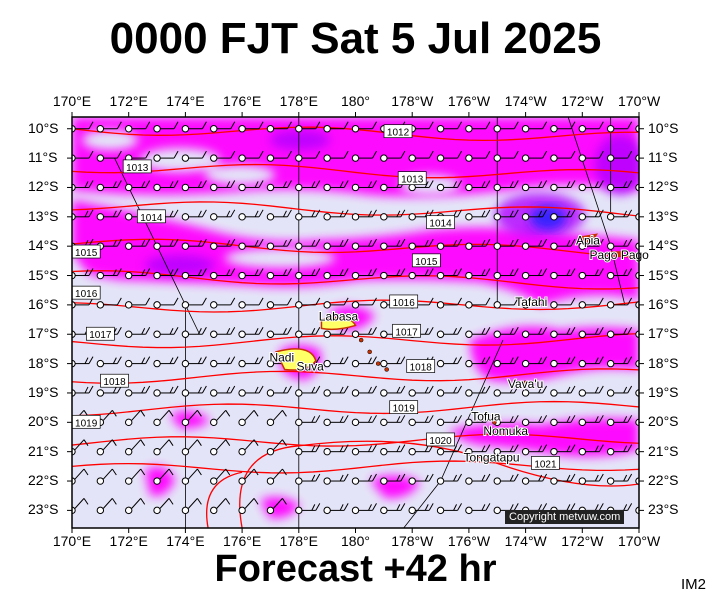  What do you see at coordinates (185, 541) in the screenshot?
I see `lon-label-bottom: 174°E` at bounding box center [185, 541].